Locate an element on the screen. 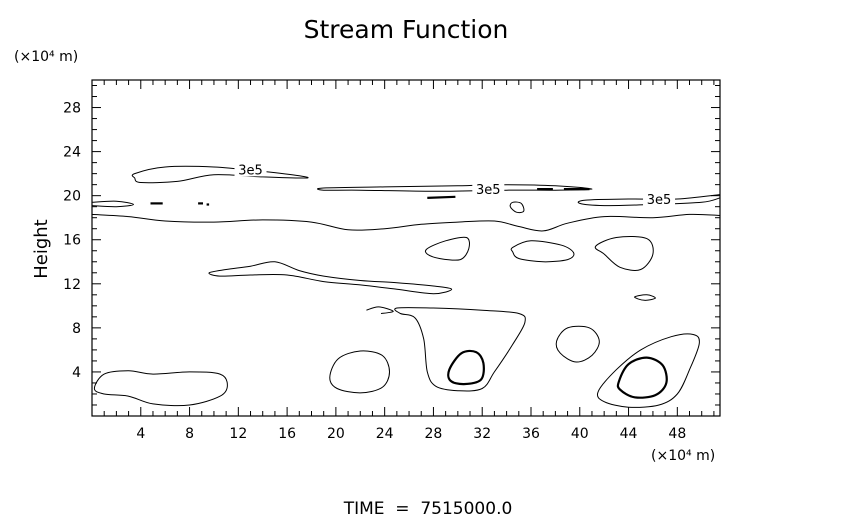 The height and width of the screenshot is (519, 854). x-tick-label: 36 is located at coordinates (531, 434).